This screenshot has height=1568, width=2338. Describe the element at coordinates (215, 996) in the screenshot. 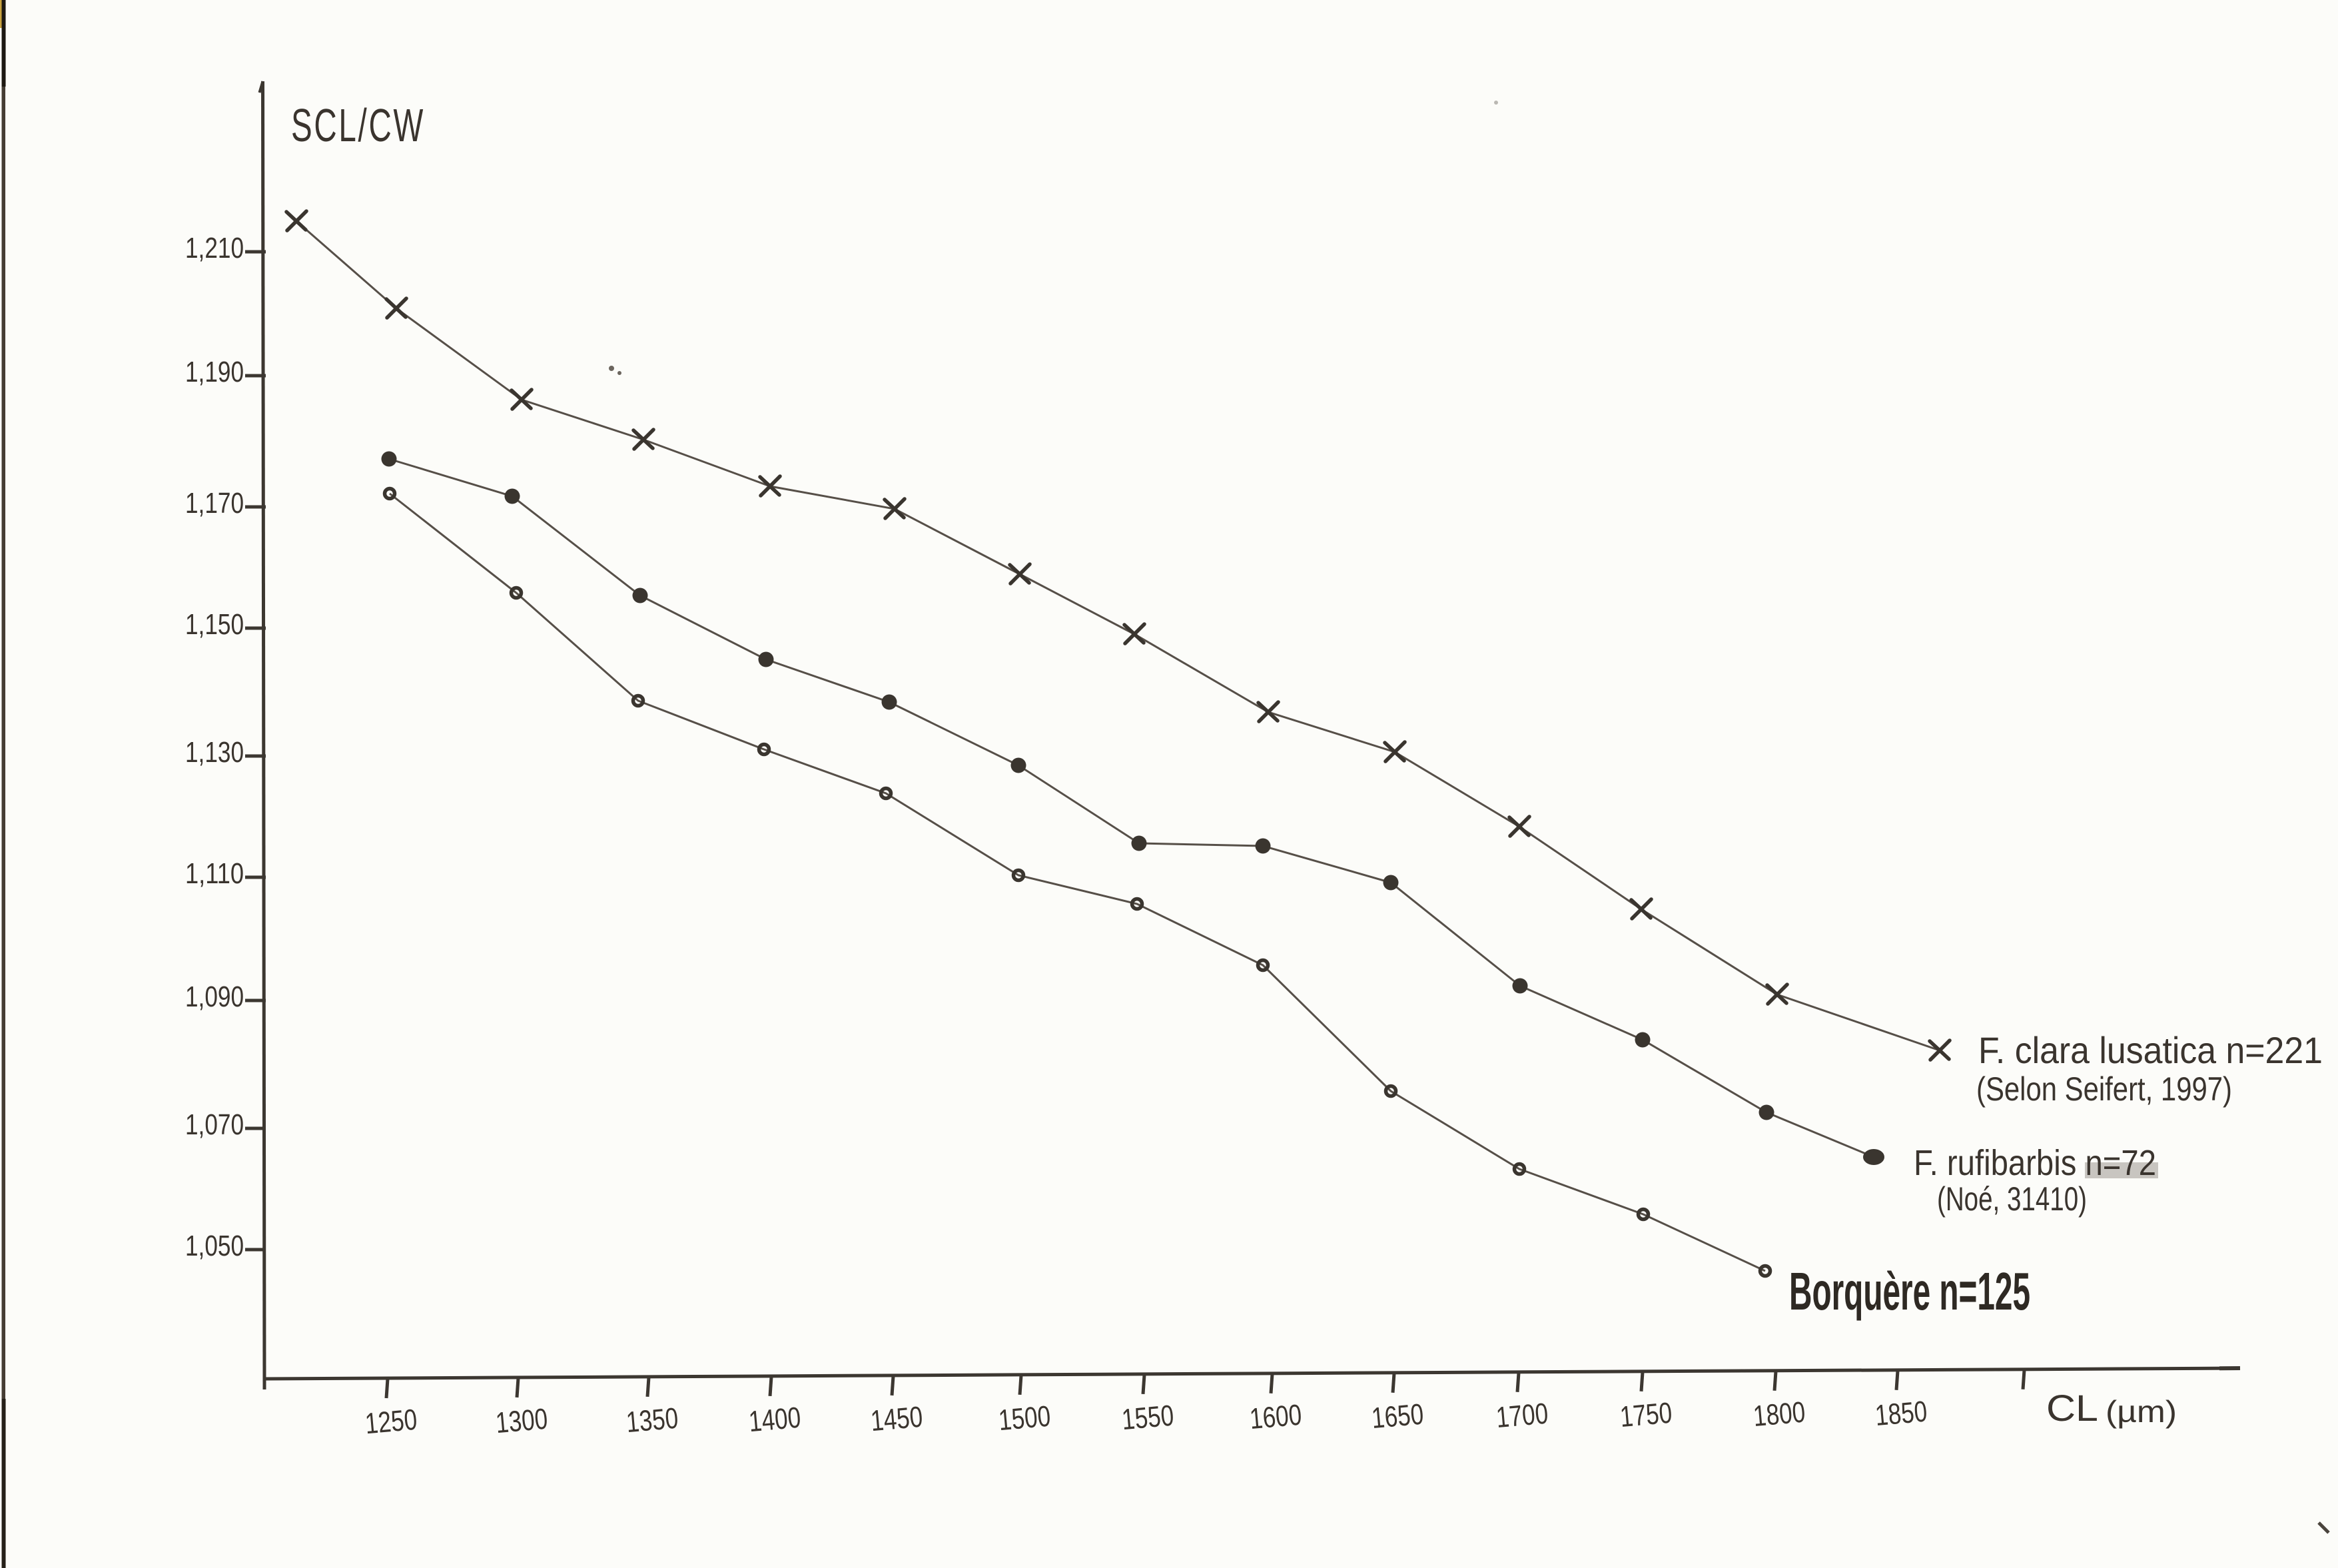

I see `svg-text: 1,090` at that location.